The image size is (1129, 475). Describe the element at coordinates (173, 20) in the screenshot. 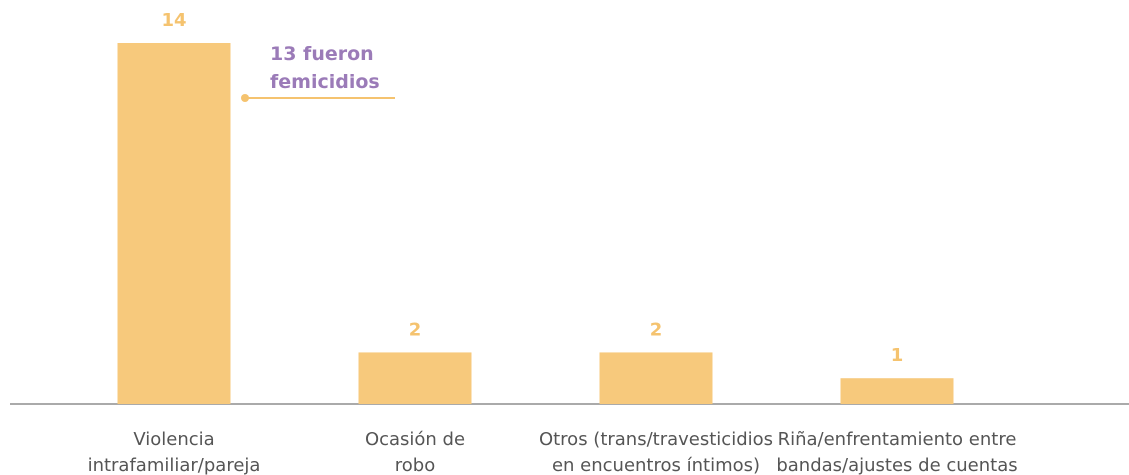

I see `value-label: 14` at that location.